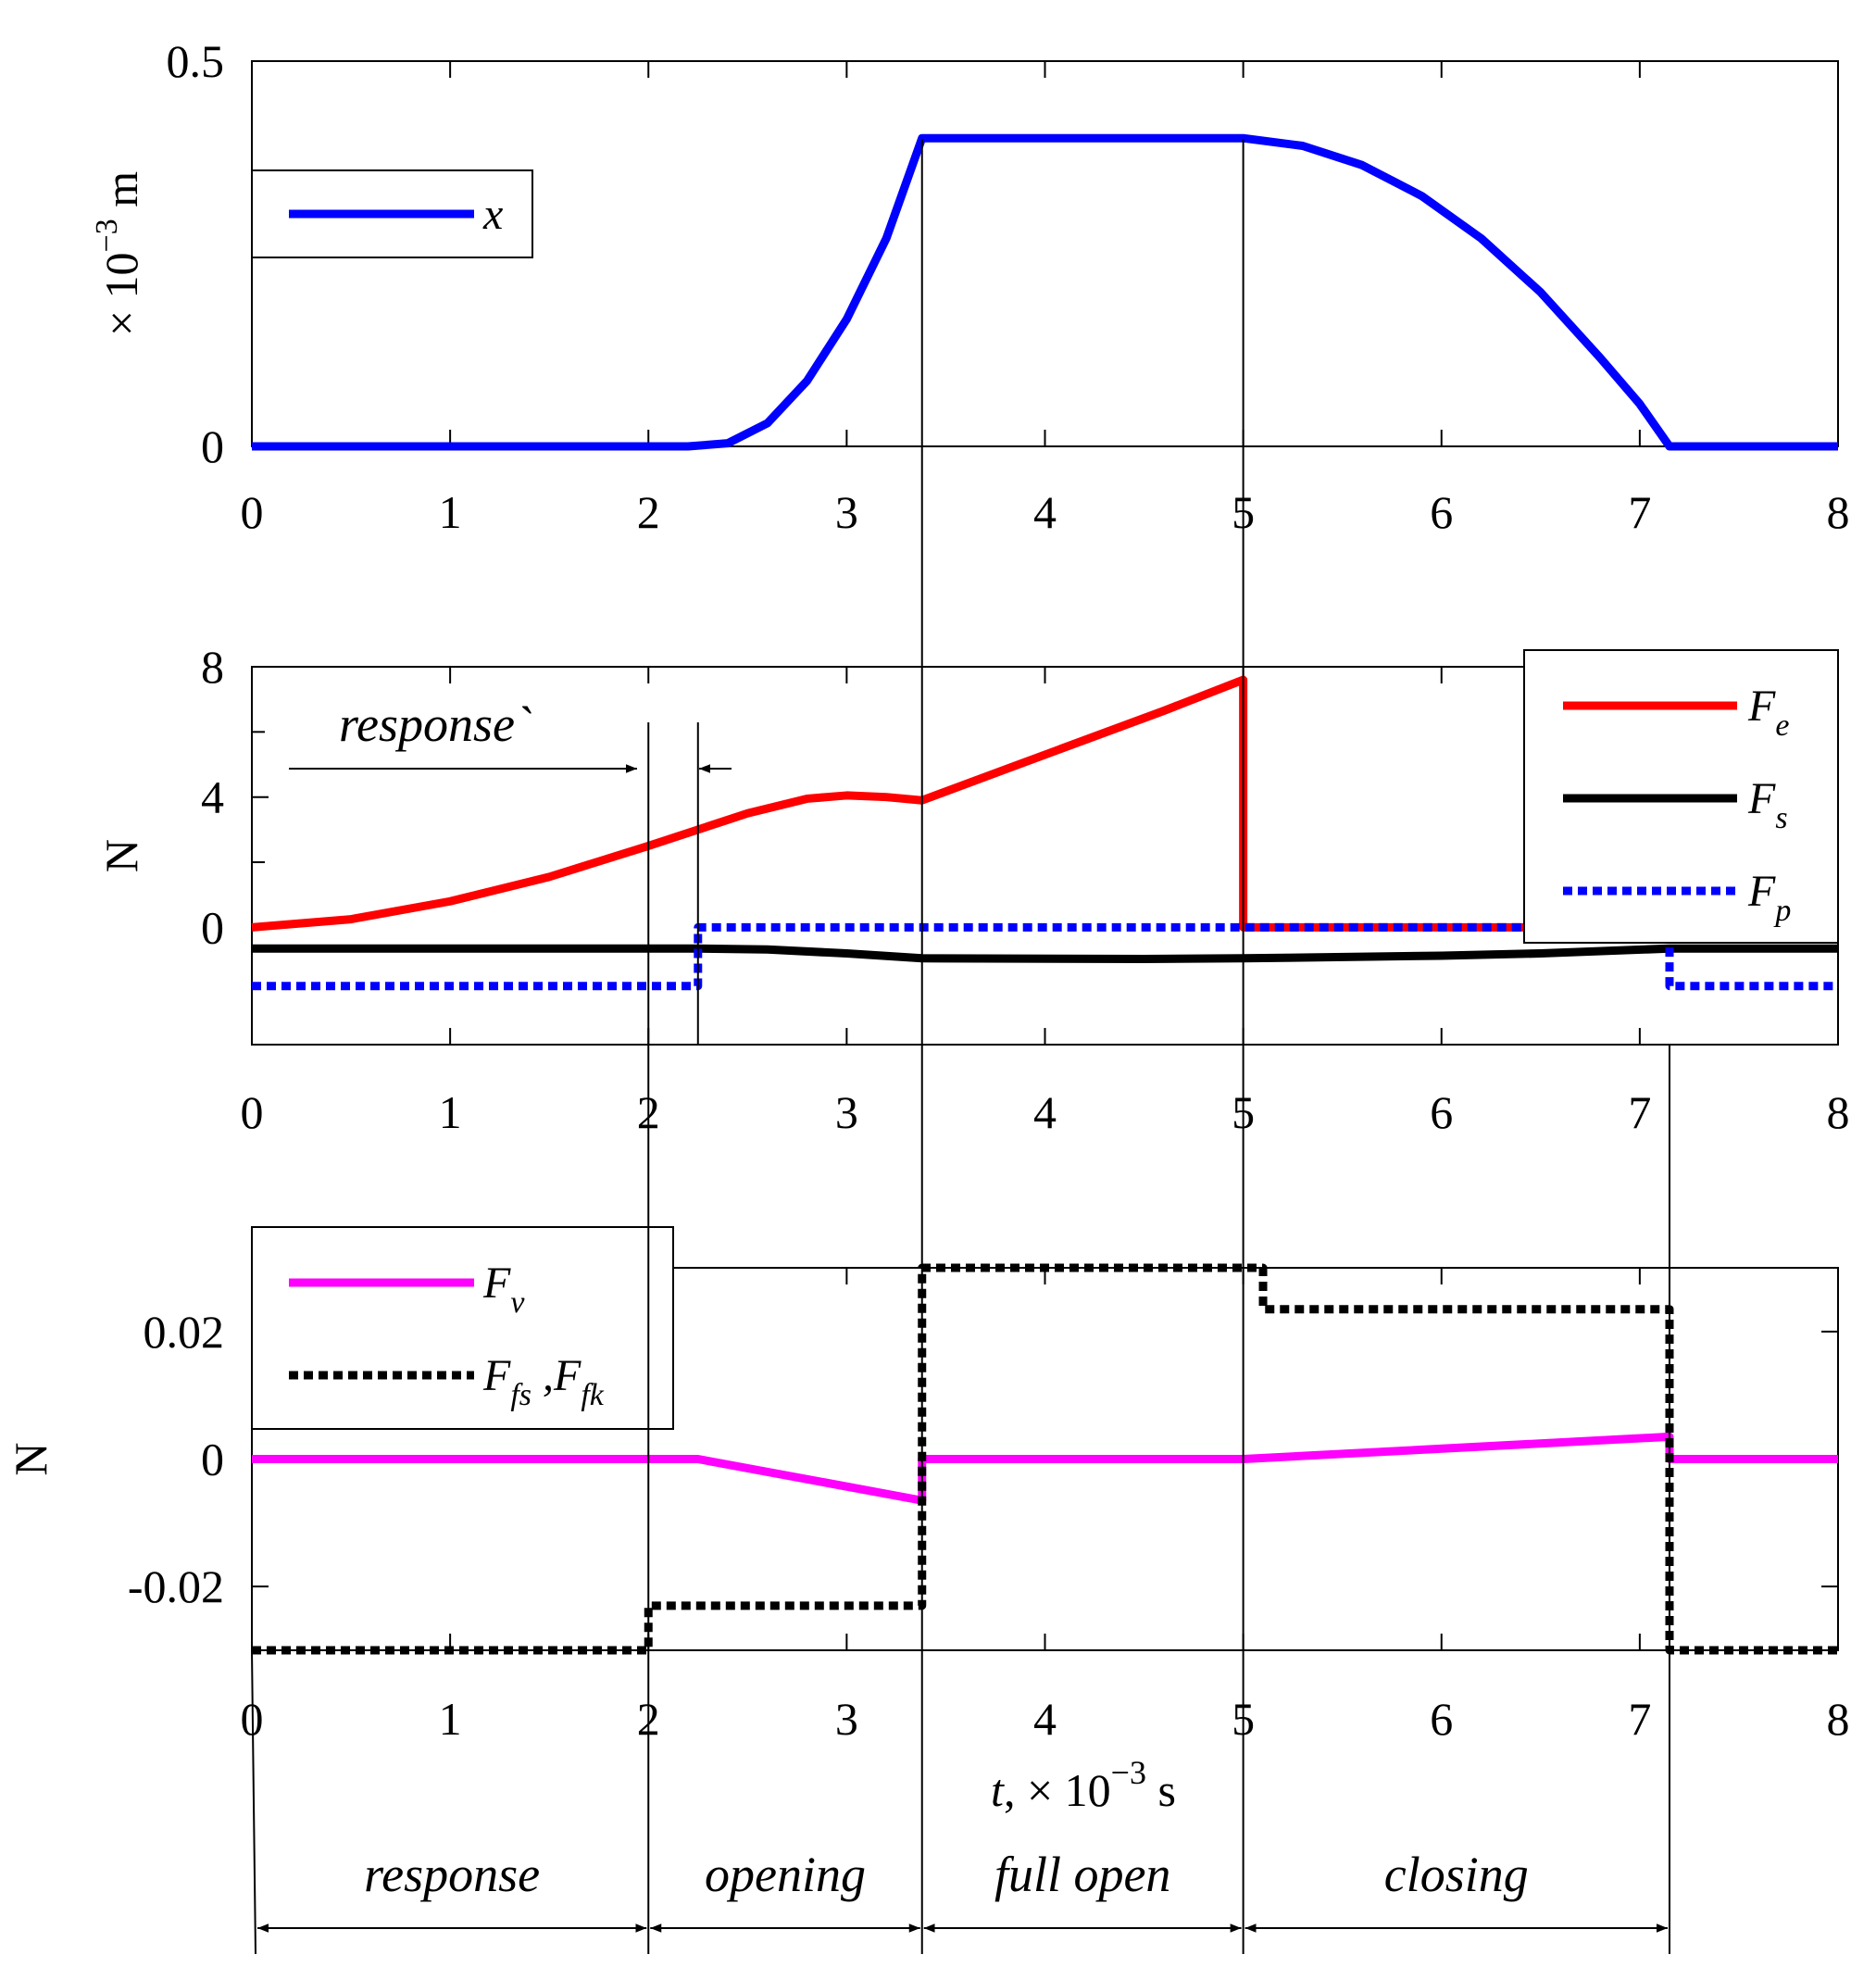 The height and width of the screenshot is (1967, 1876). What do you see at coordinates (452, 1874) in the screenshot?
I see `phase-label: response` at bounding box center [452, 1874].